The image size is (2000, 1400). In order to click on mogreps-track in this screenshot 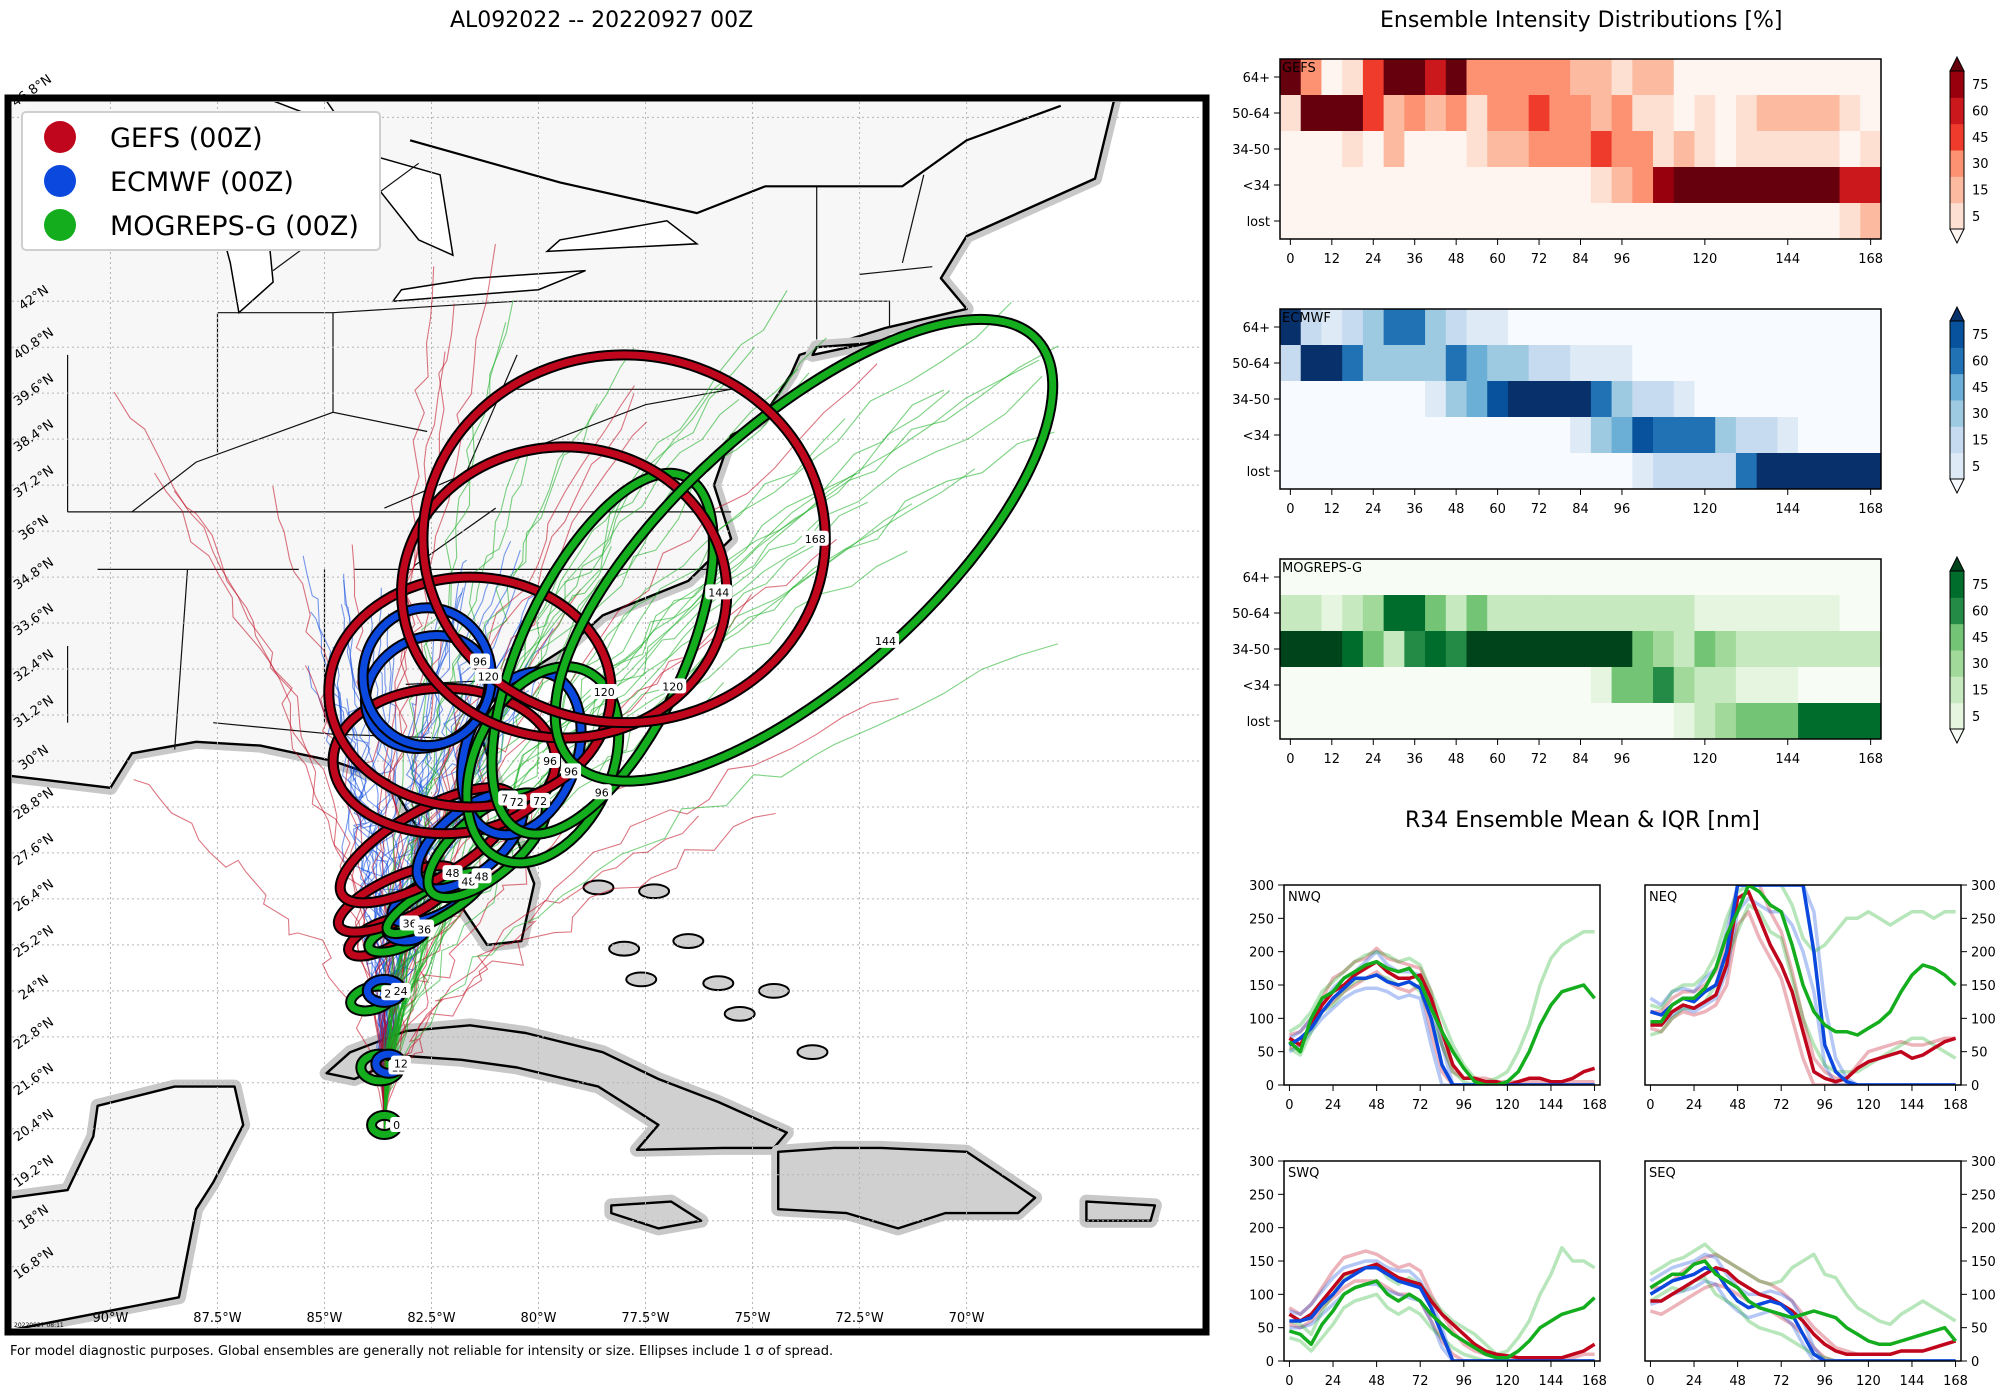, I will do `click(720, 887)`.